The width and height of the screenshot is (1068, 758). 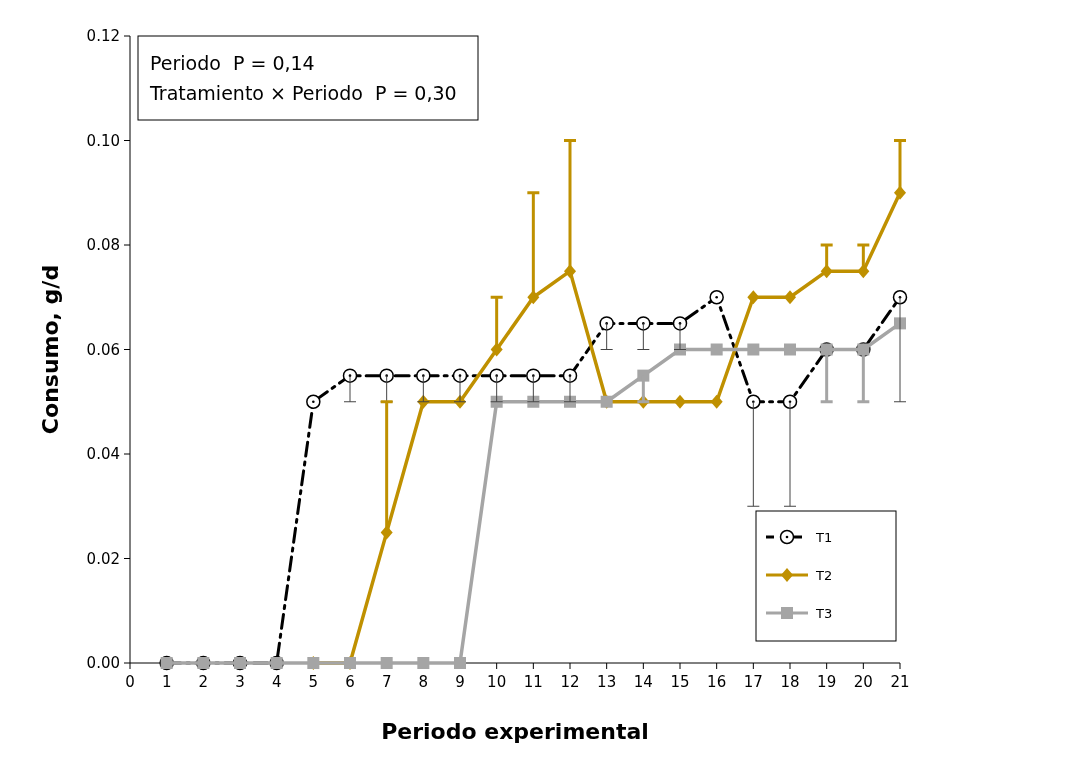 I want to click on annotation: Tratamiento × Periodo P = 0,30, so click(x=303, y=93).